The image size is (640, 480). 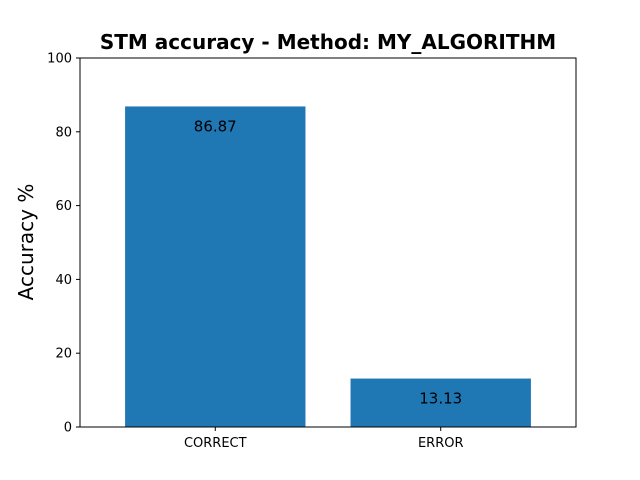 What do you see at coordinates (328, 42) in the screenshot?
I see `chart-title: STM accuracy - Method: MY_ALGORITHM` at bounding box center [328, 42].